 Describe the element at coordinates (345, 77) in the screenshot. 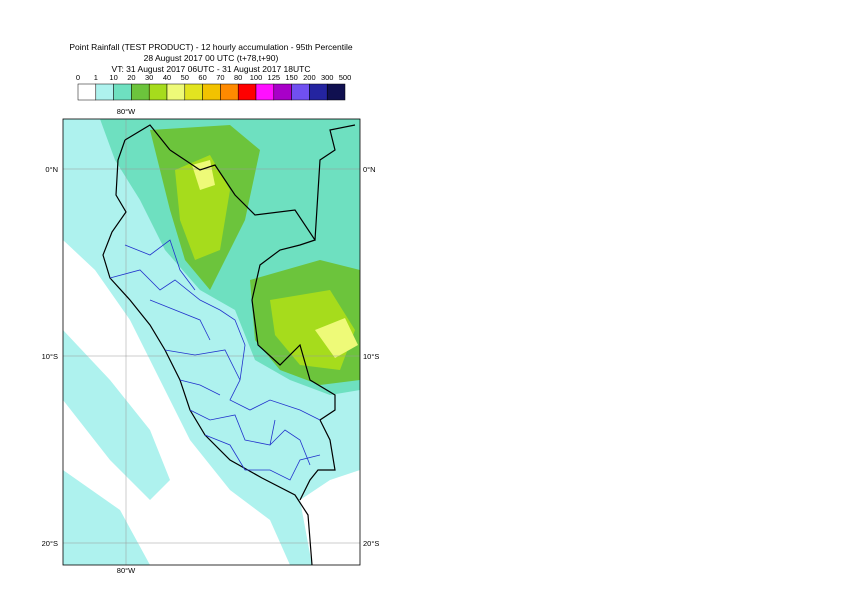

I see `legend-label: 500` at that location.